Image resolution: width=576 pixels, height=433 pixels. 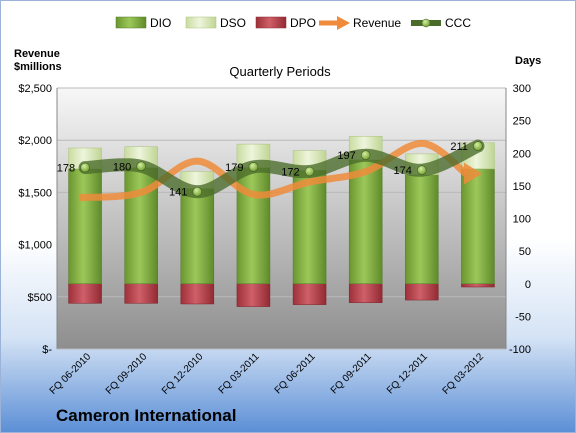 I want to click on right-tick-label: 150, so click(x=522, y=187).